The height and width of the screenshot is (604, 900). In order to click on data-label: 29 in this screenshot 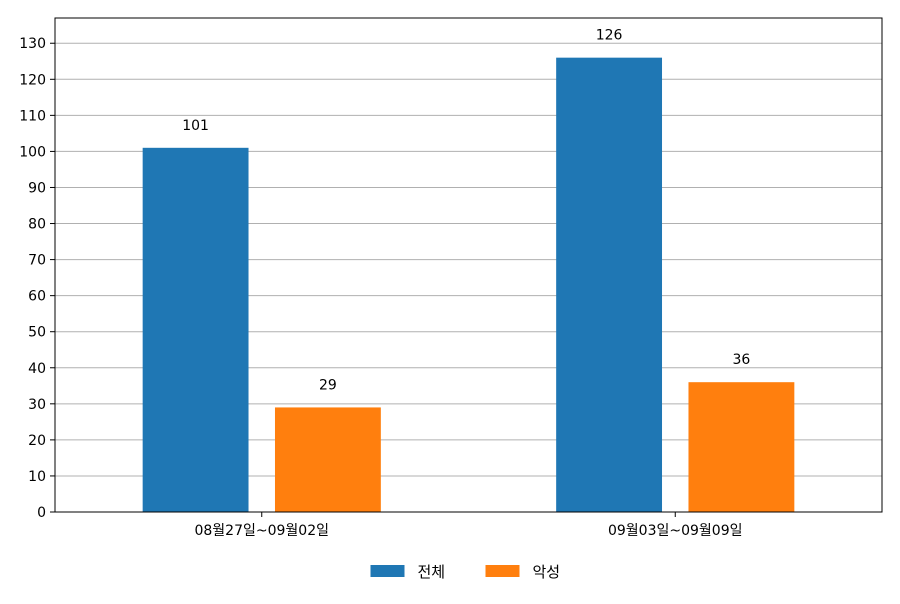, I will do `click(328, 385)`.